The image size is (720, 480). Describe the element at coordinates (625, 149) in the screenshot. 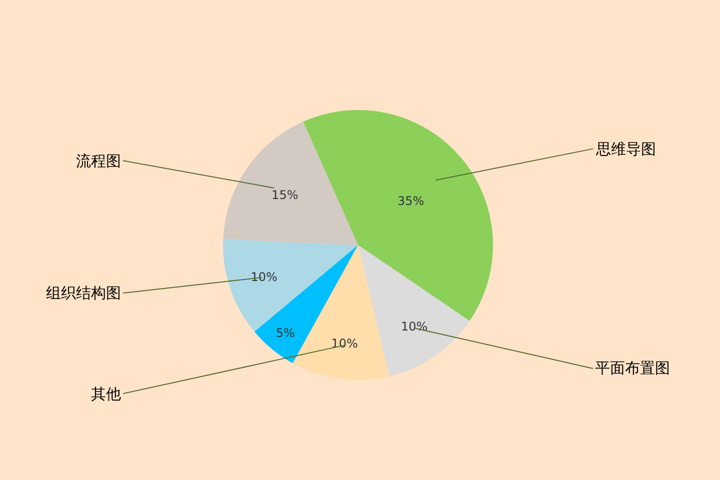

I see `slice-label: 思维导图` at that location.